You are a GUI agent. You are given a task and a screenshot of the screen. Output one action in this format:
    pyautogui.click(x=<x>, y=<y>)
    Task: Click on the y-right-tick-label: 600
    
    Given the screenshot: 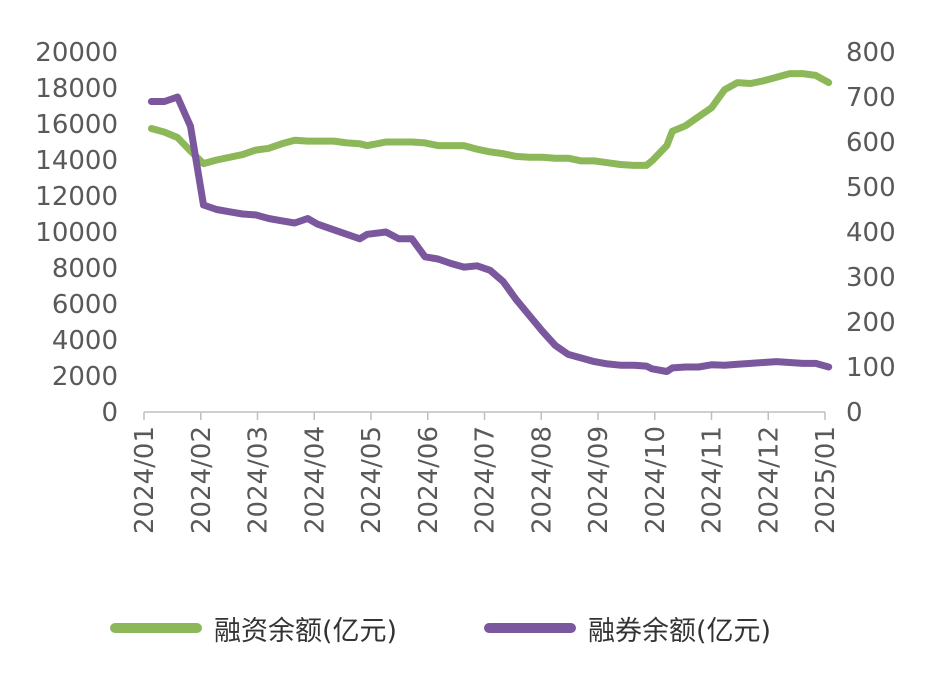 What is the action you would take?
    pyautogui.click(x=871, y=143)
    